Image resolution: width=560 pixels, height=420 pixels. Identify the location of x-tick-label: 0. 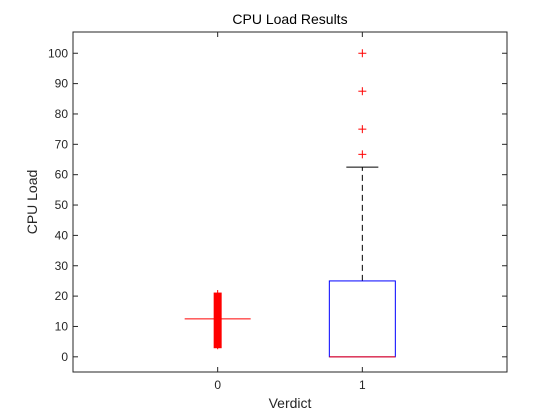
(217, 385).